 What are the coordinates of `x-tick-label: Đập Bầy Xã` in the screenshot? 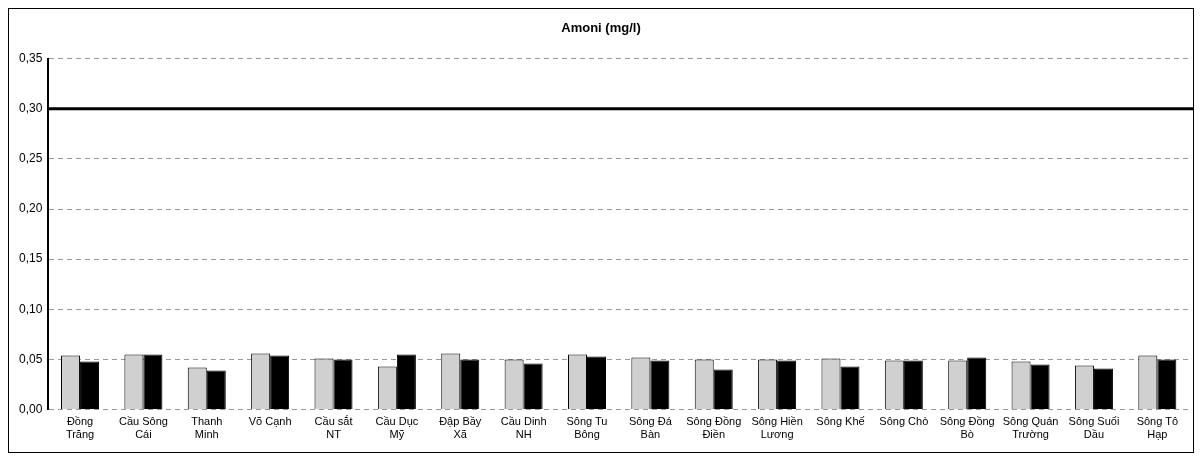 It's located at (460, 428).